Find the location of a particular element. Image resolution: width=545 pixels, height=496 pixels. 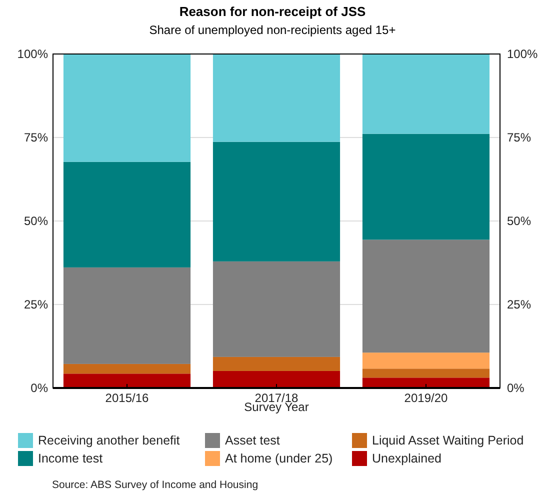

y-tick-label: 75% is located at coordinates (36, 137).